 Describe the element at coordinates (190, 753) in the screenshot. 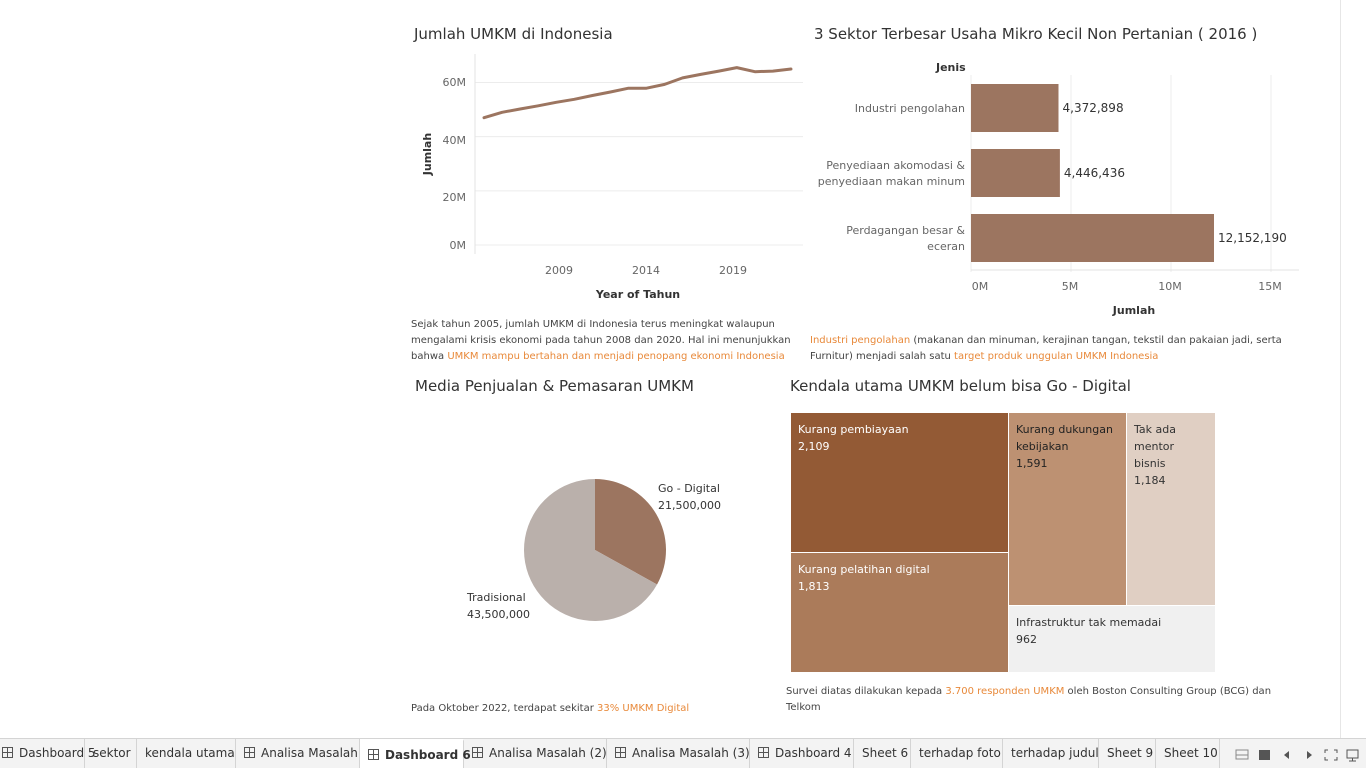

I see `tab-label: kendala utama` at that location.